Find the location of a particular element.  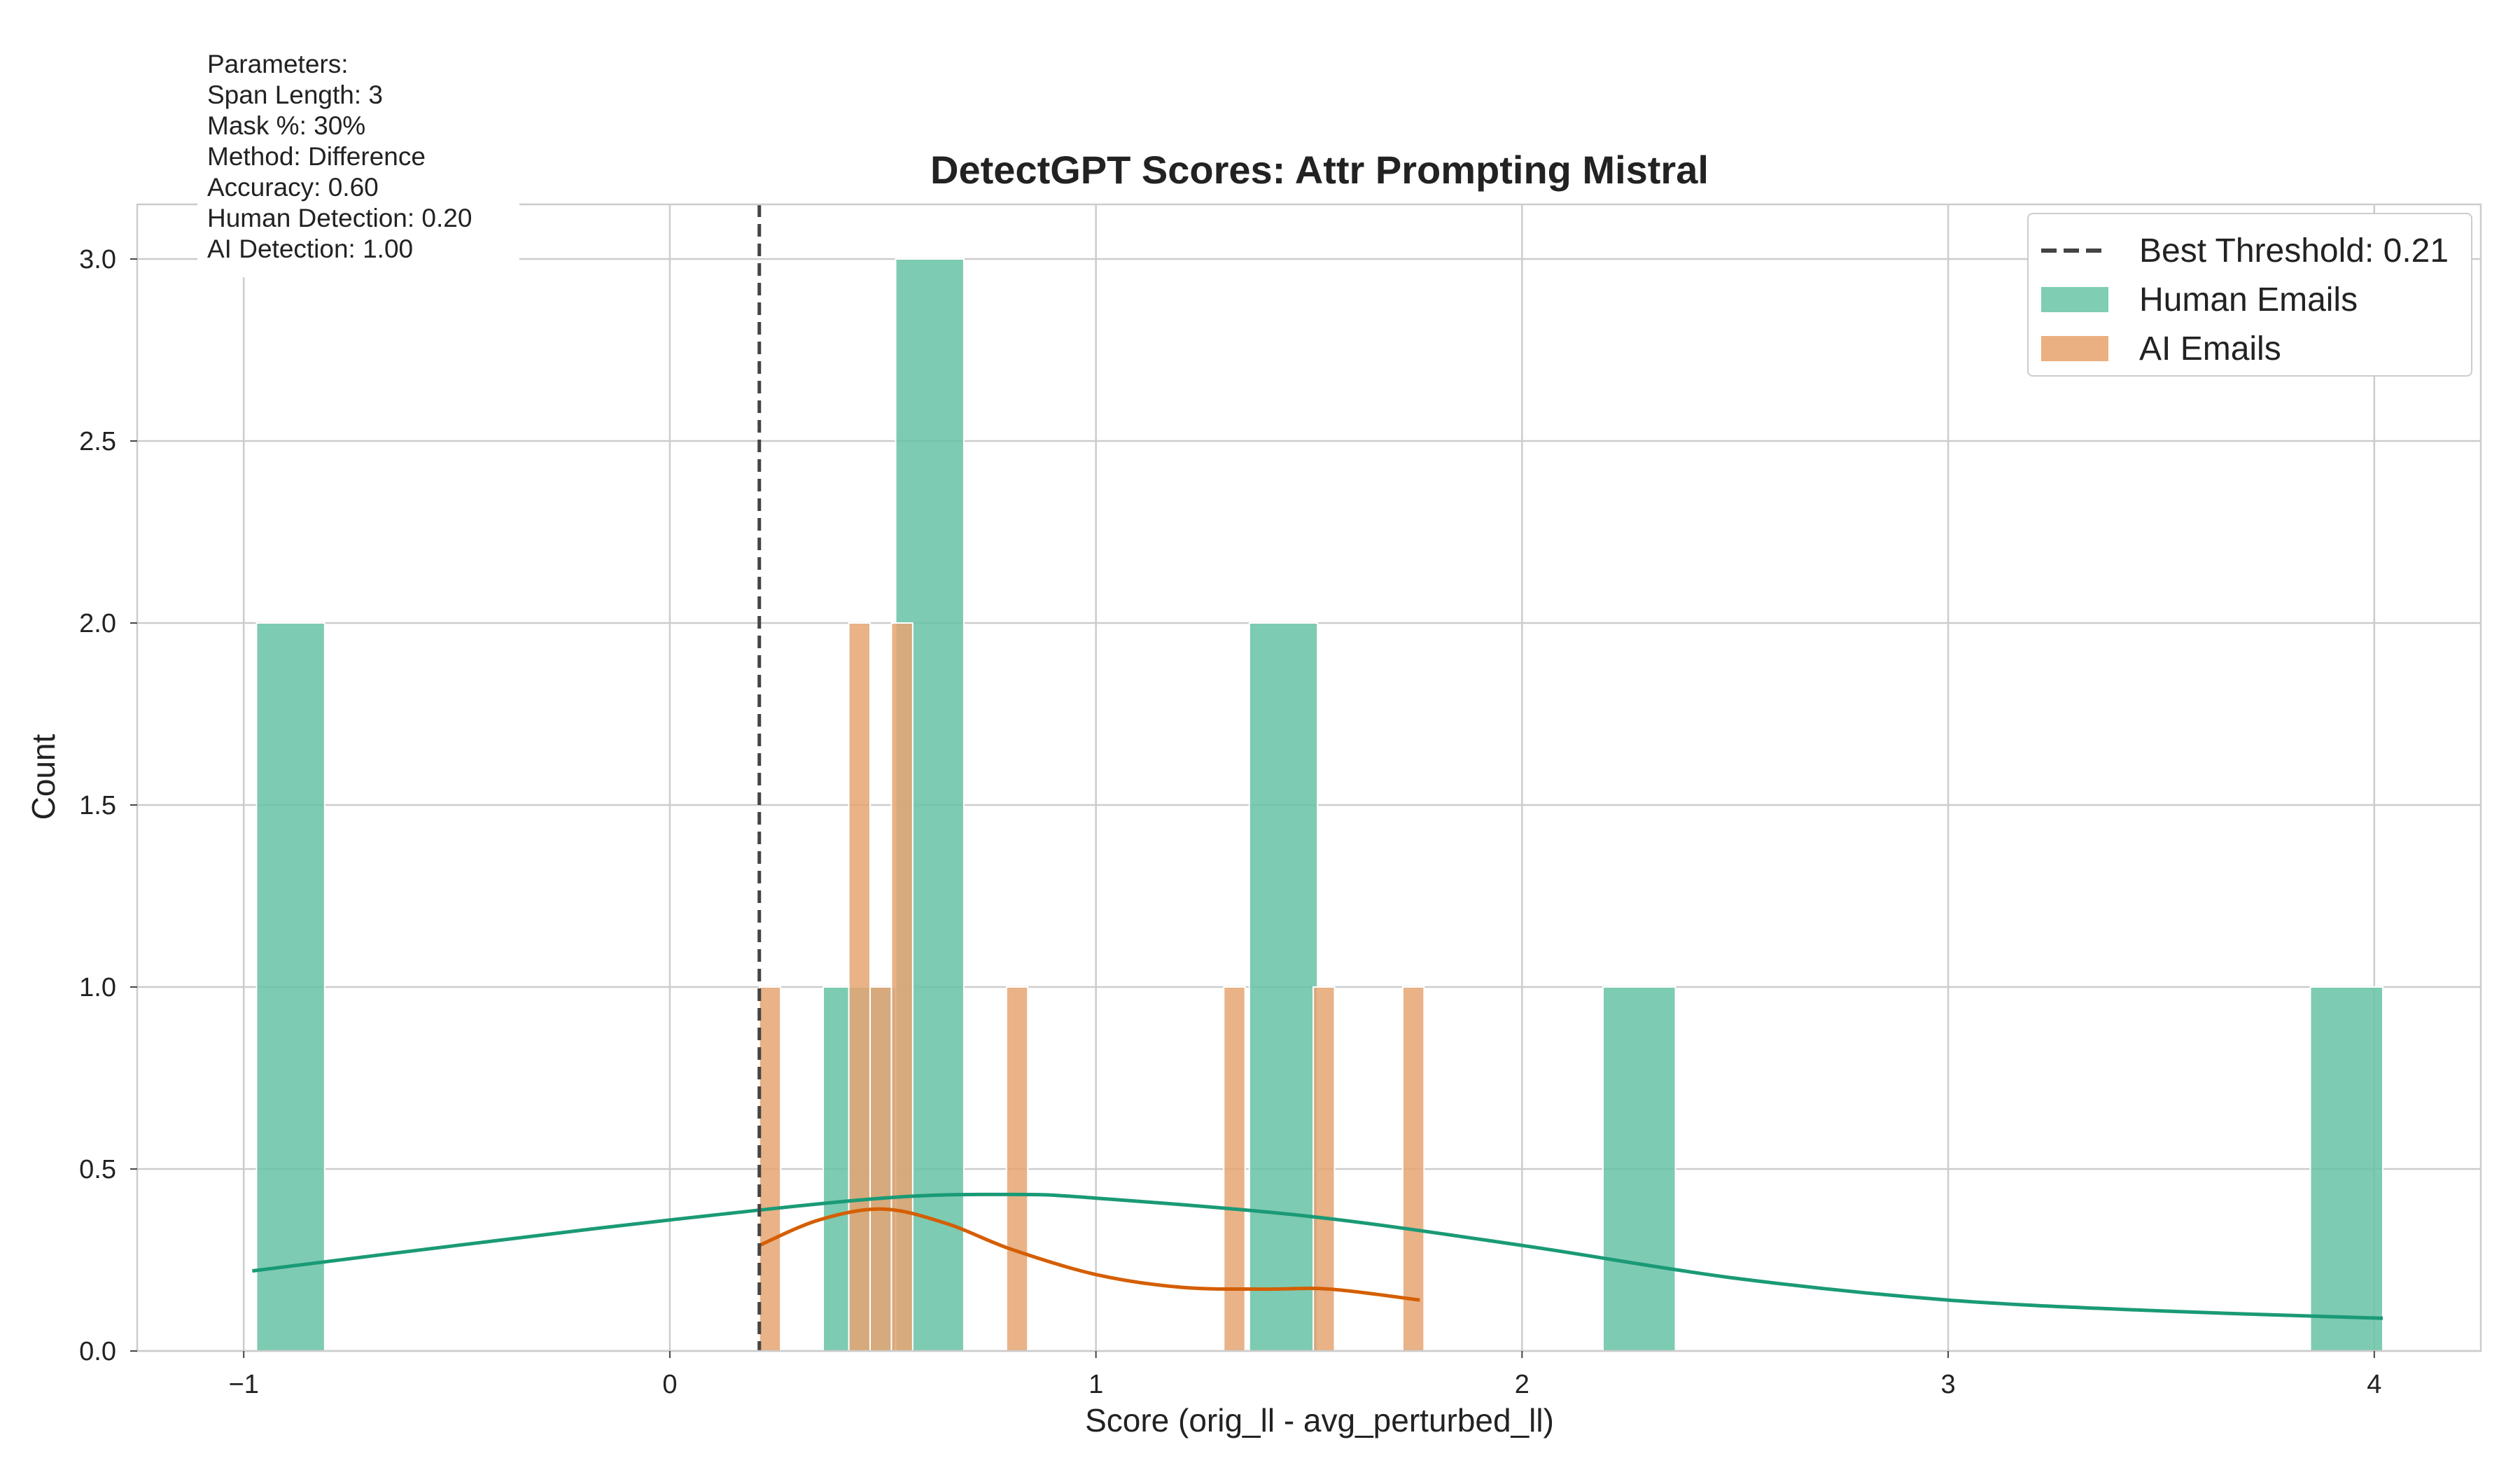

legend-label-threshold: Best Threshold: 0.21 is located at coordinates (2294, 251).